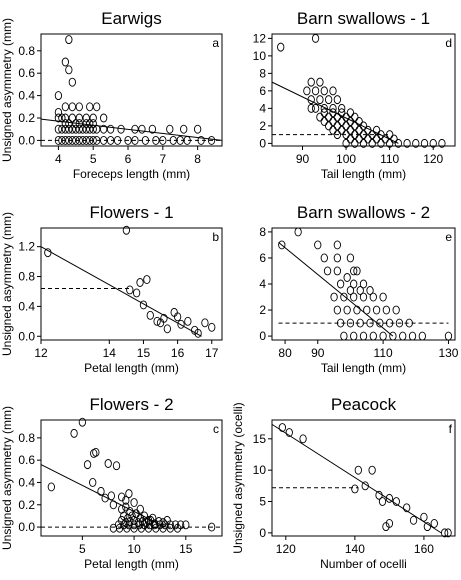  What do you see at coordinates (26, 505) in the screenshot?
I see `y-tick-label: 0.2` at bounding box center [26, 505].